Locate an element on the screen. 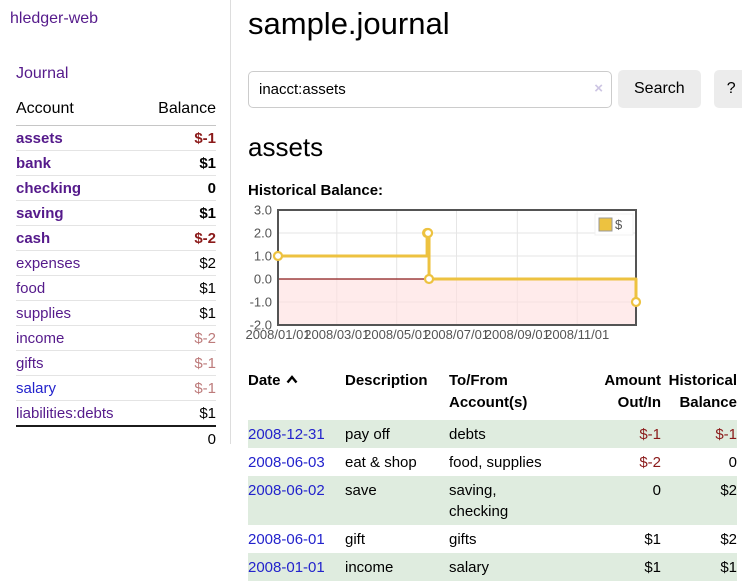 This screenshot has width=742, height=582. transaction-row: 2008-12-31 pay off debts $-1 $-1 is located at coordinates (492, 433).